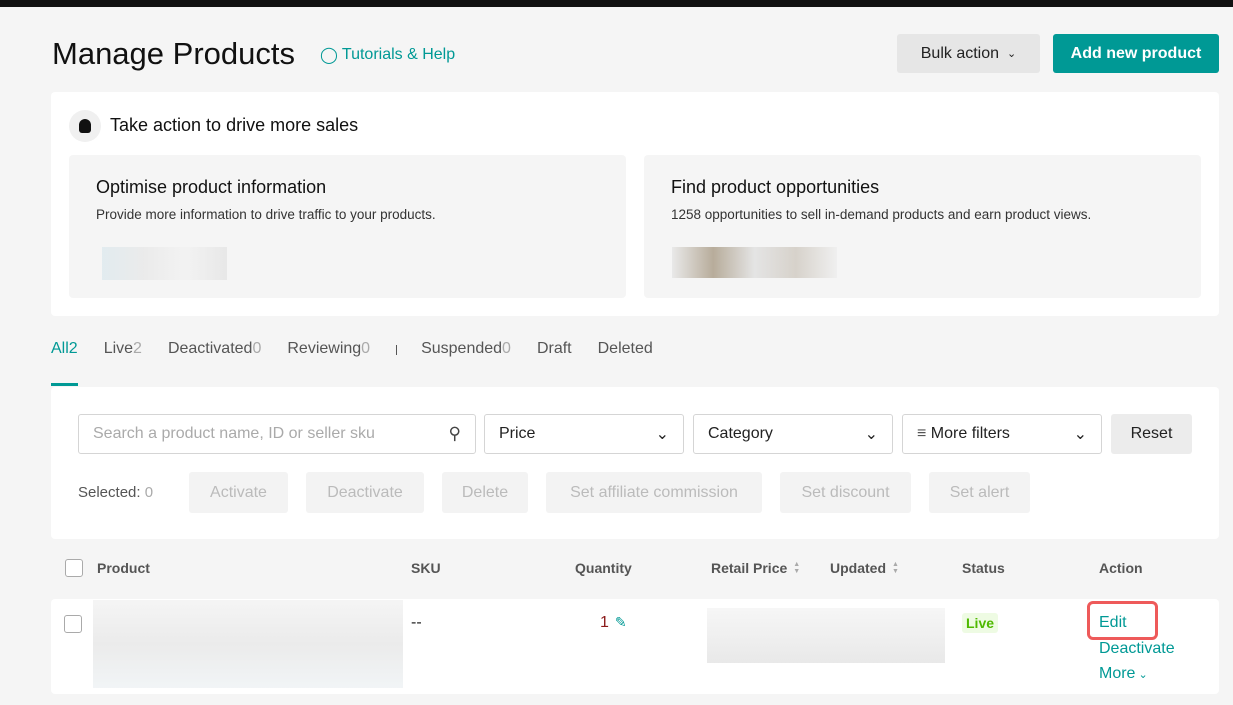 Image resolution: width=1233 pixels, height=705 pixels. What do you see at coordinates (64, 363) in the screenshot?
I see `tab-all: All2` at bounding box center [64, 363].